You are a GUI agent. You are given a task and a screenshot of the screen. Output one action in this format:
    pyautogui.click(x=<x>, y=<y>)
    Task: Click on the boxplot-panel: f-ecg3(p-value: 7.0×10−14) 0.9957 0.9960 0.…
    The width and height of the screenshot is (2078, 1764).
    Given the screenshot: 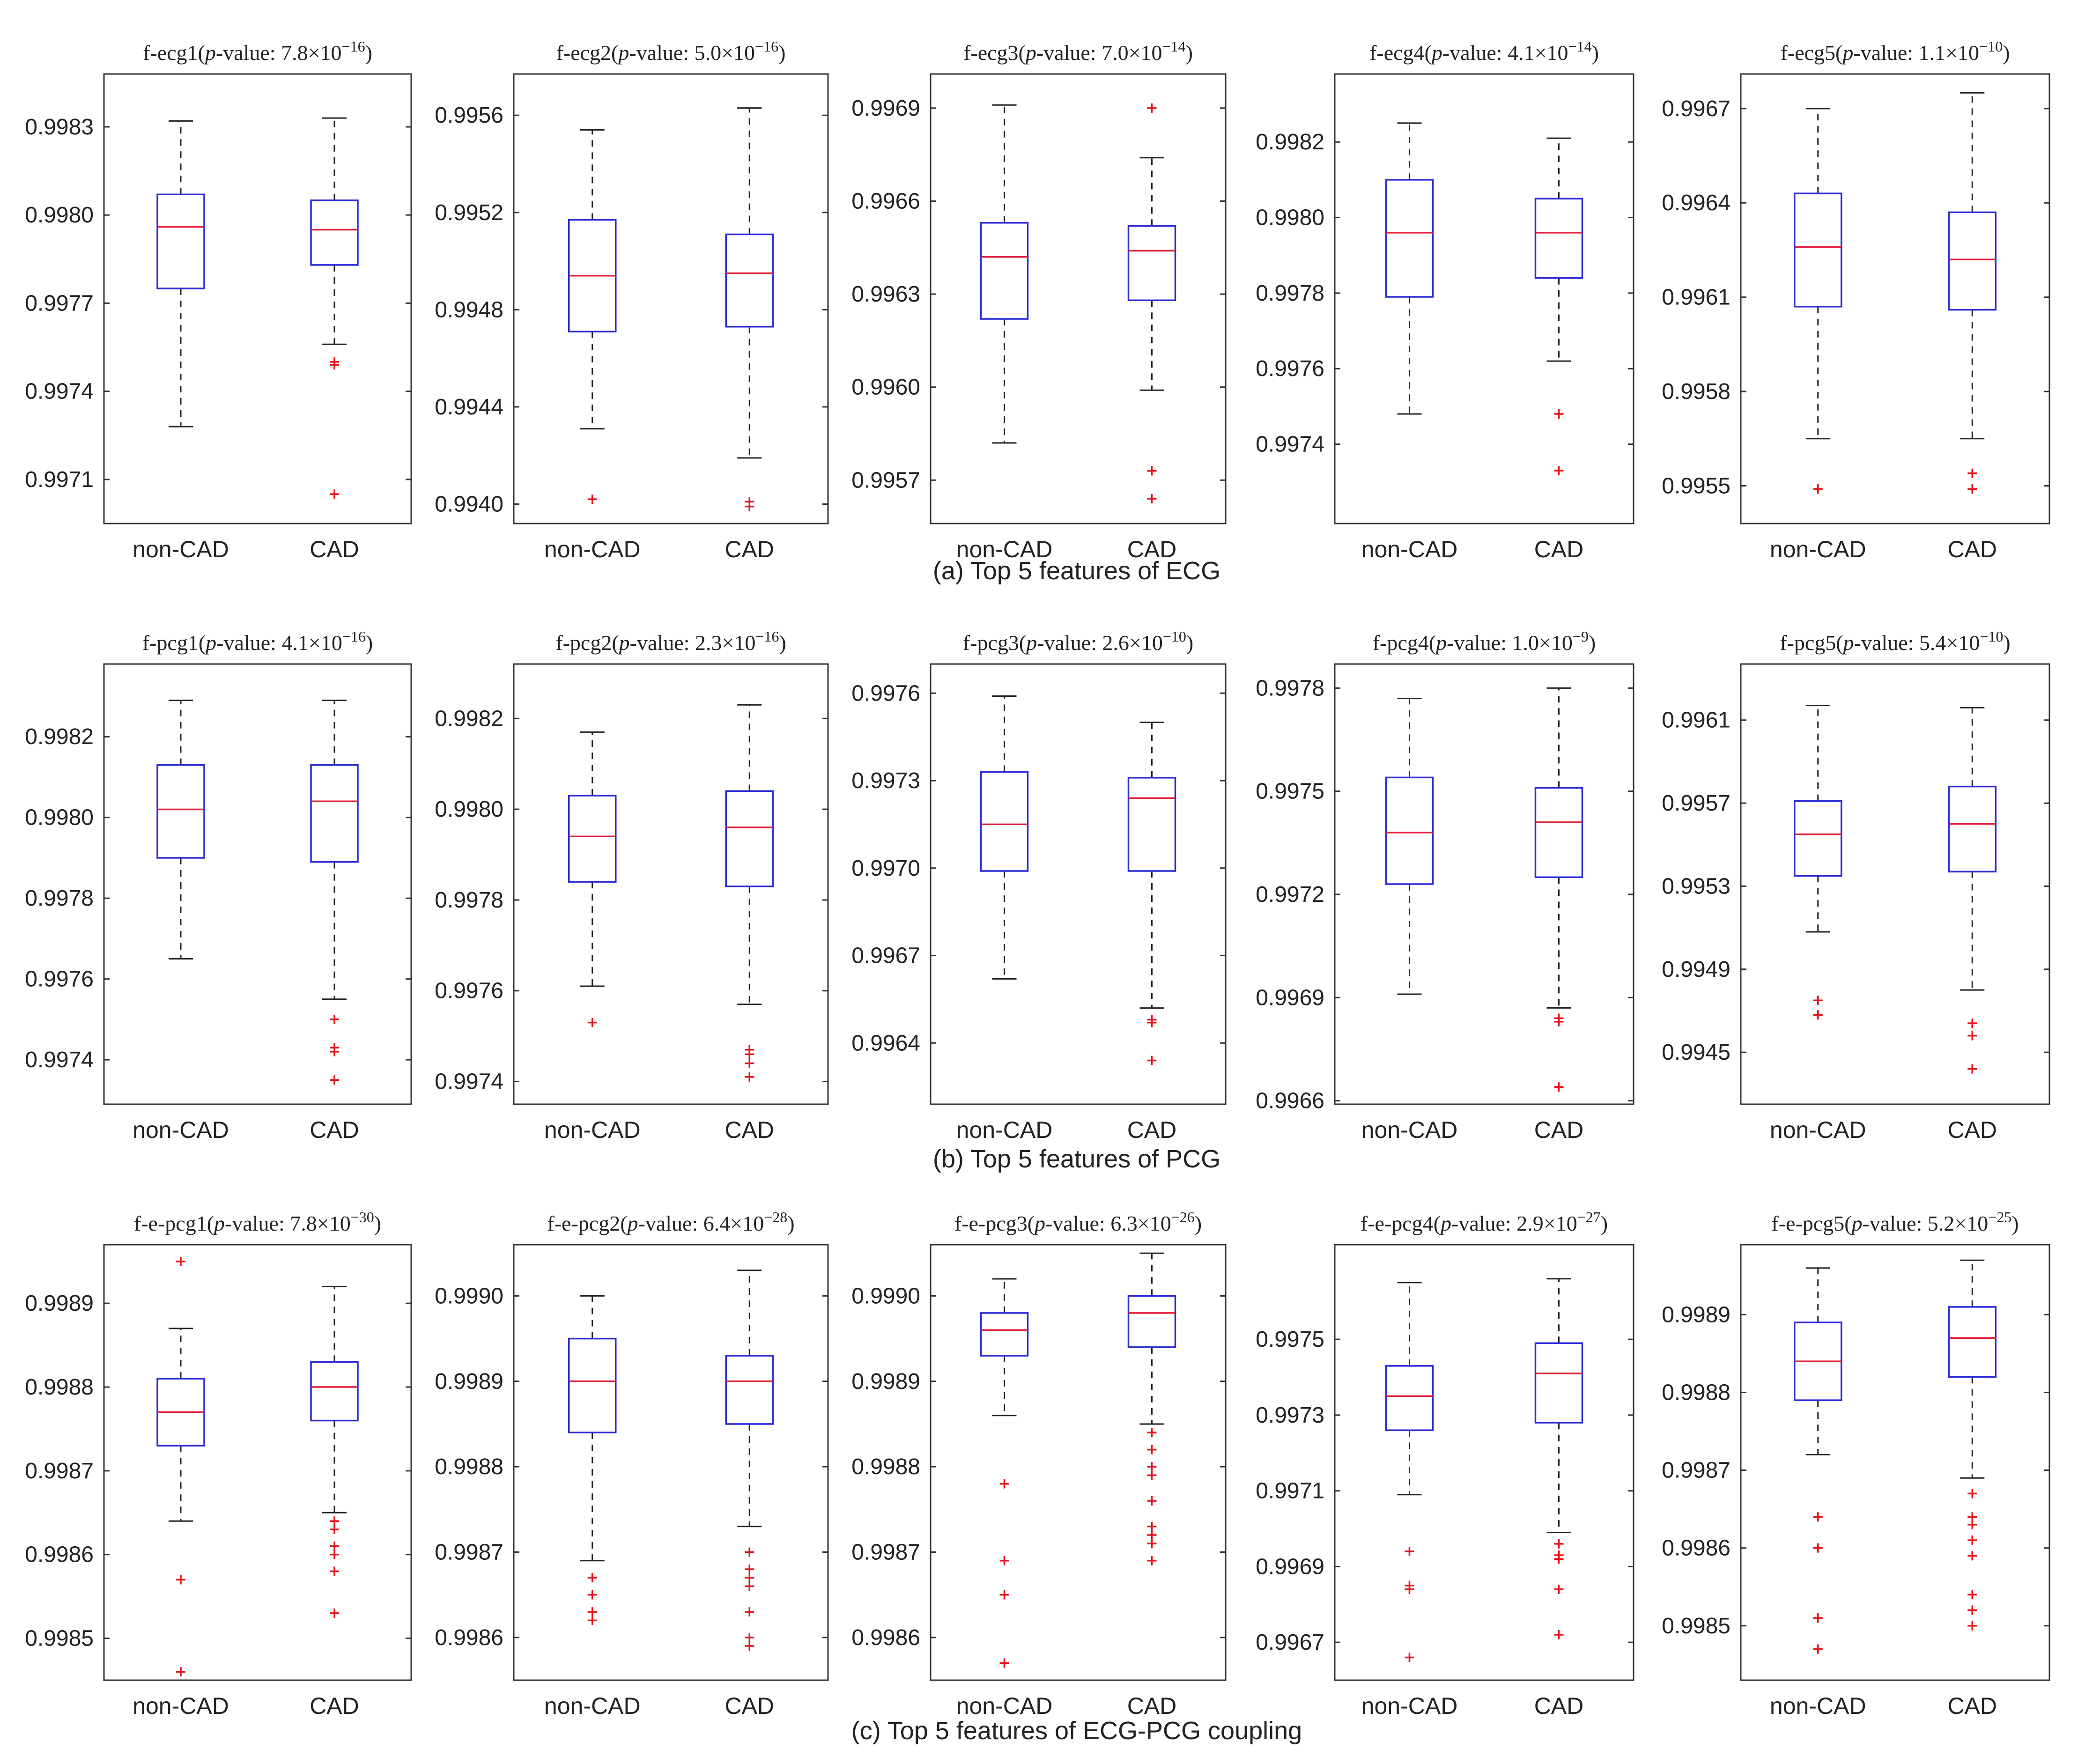 What is the action you would take?
    pyautogui.click(x=1039, y=300)
    